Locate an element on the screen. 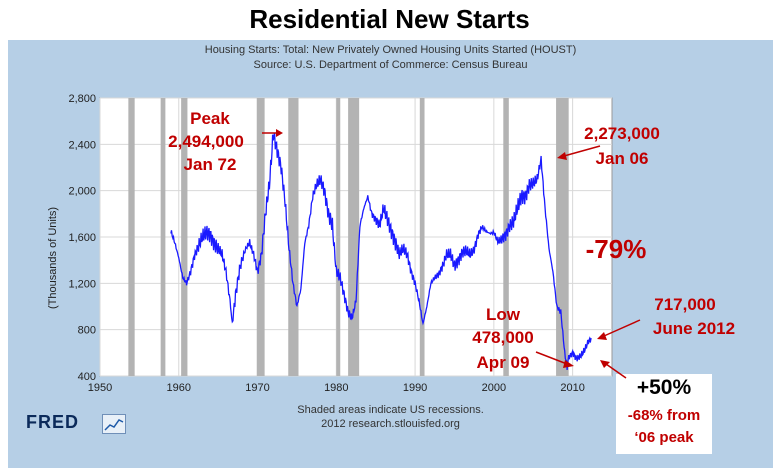  top06-value: 2,273,000 is located at coordinates (622, 133).